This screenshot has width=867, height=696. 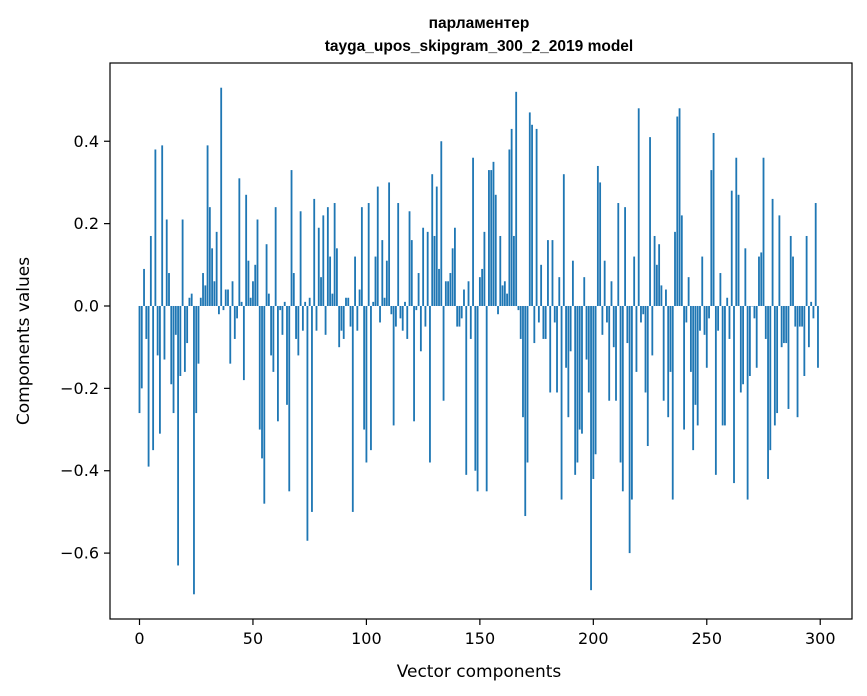 I want to click on y-axis: −0.6 −0.4 −0.2 0.0 0.2 0.4, so click(x=85, y=347).